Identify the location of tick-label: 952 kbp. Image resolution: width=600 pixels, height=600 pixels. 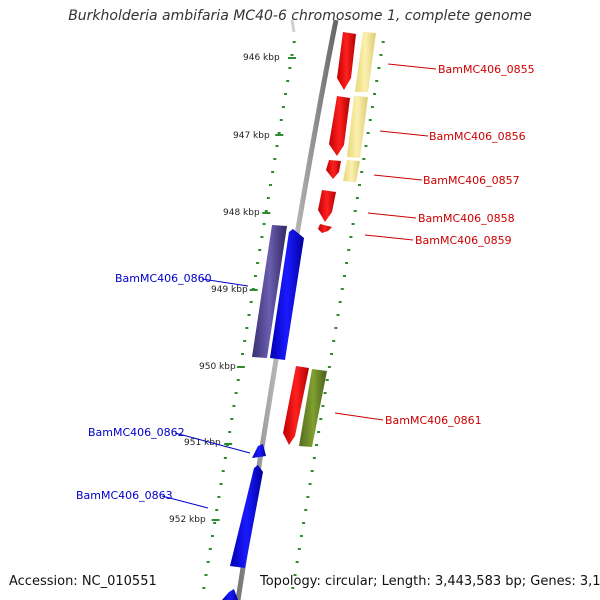
(187, 520).